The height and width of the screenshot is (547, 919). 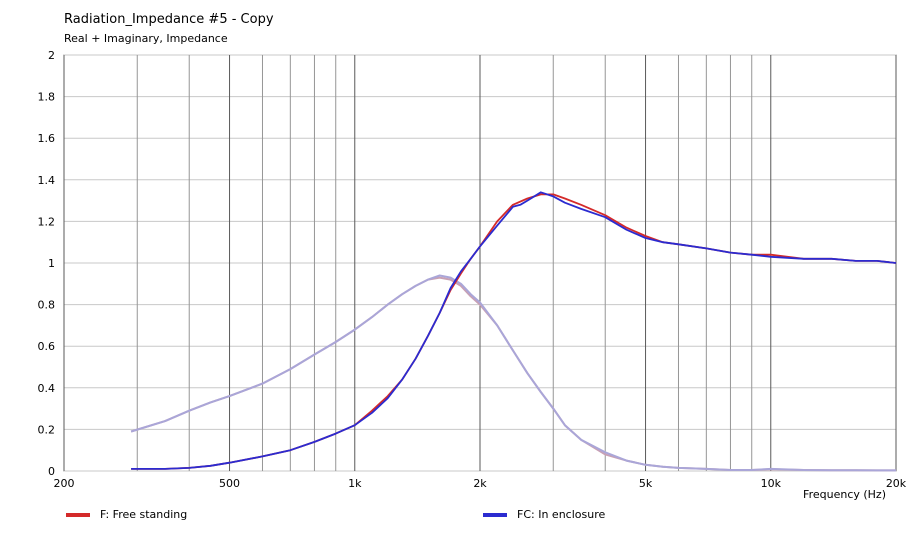 I want to click on legend-swatch-in-enclosure, so click(x=495, y=514).